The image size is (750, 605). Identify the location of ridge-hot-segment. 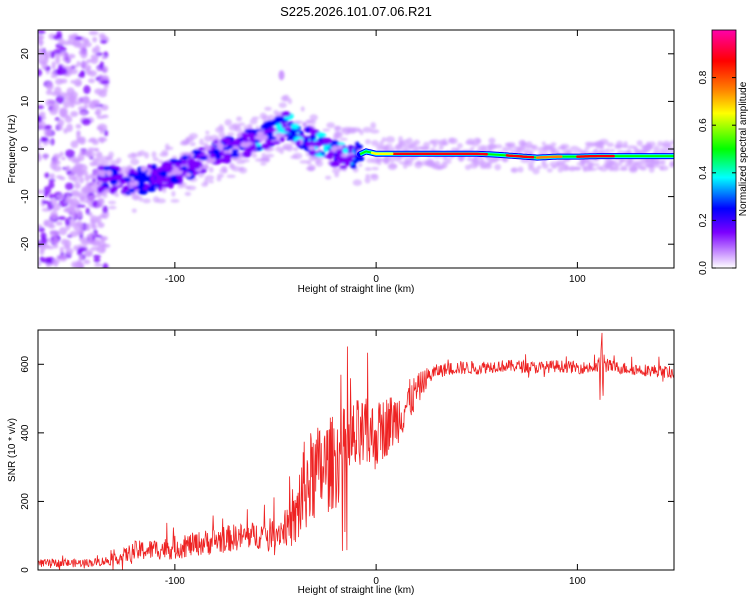
(549, 157).